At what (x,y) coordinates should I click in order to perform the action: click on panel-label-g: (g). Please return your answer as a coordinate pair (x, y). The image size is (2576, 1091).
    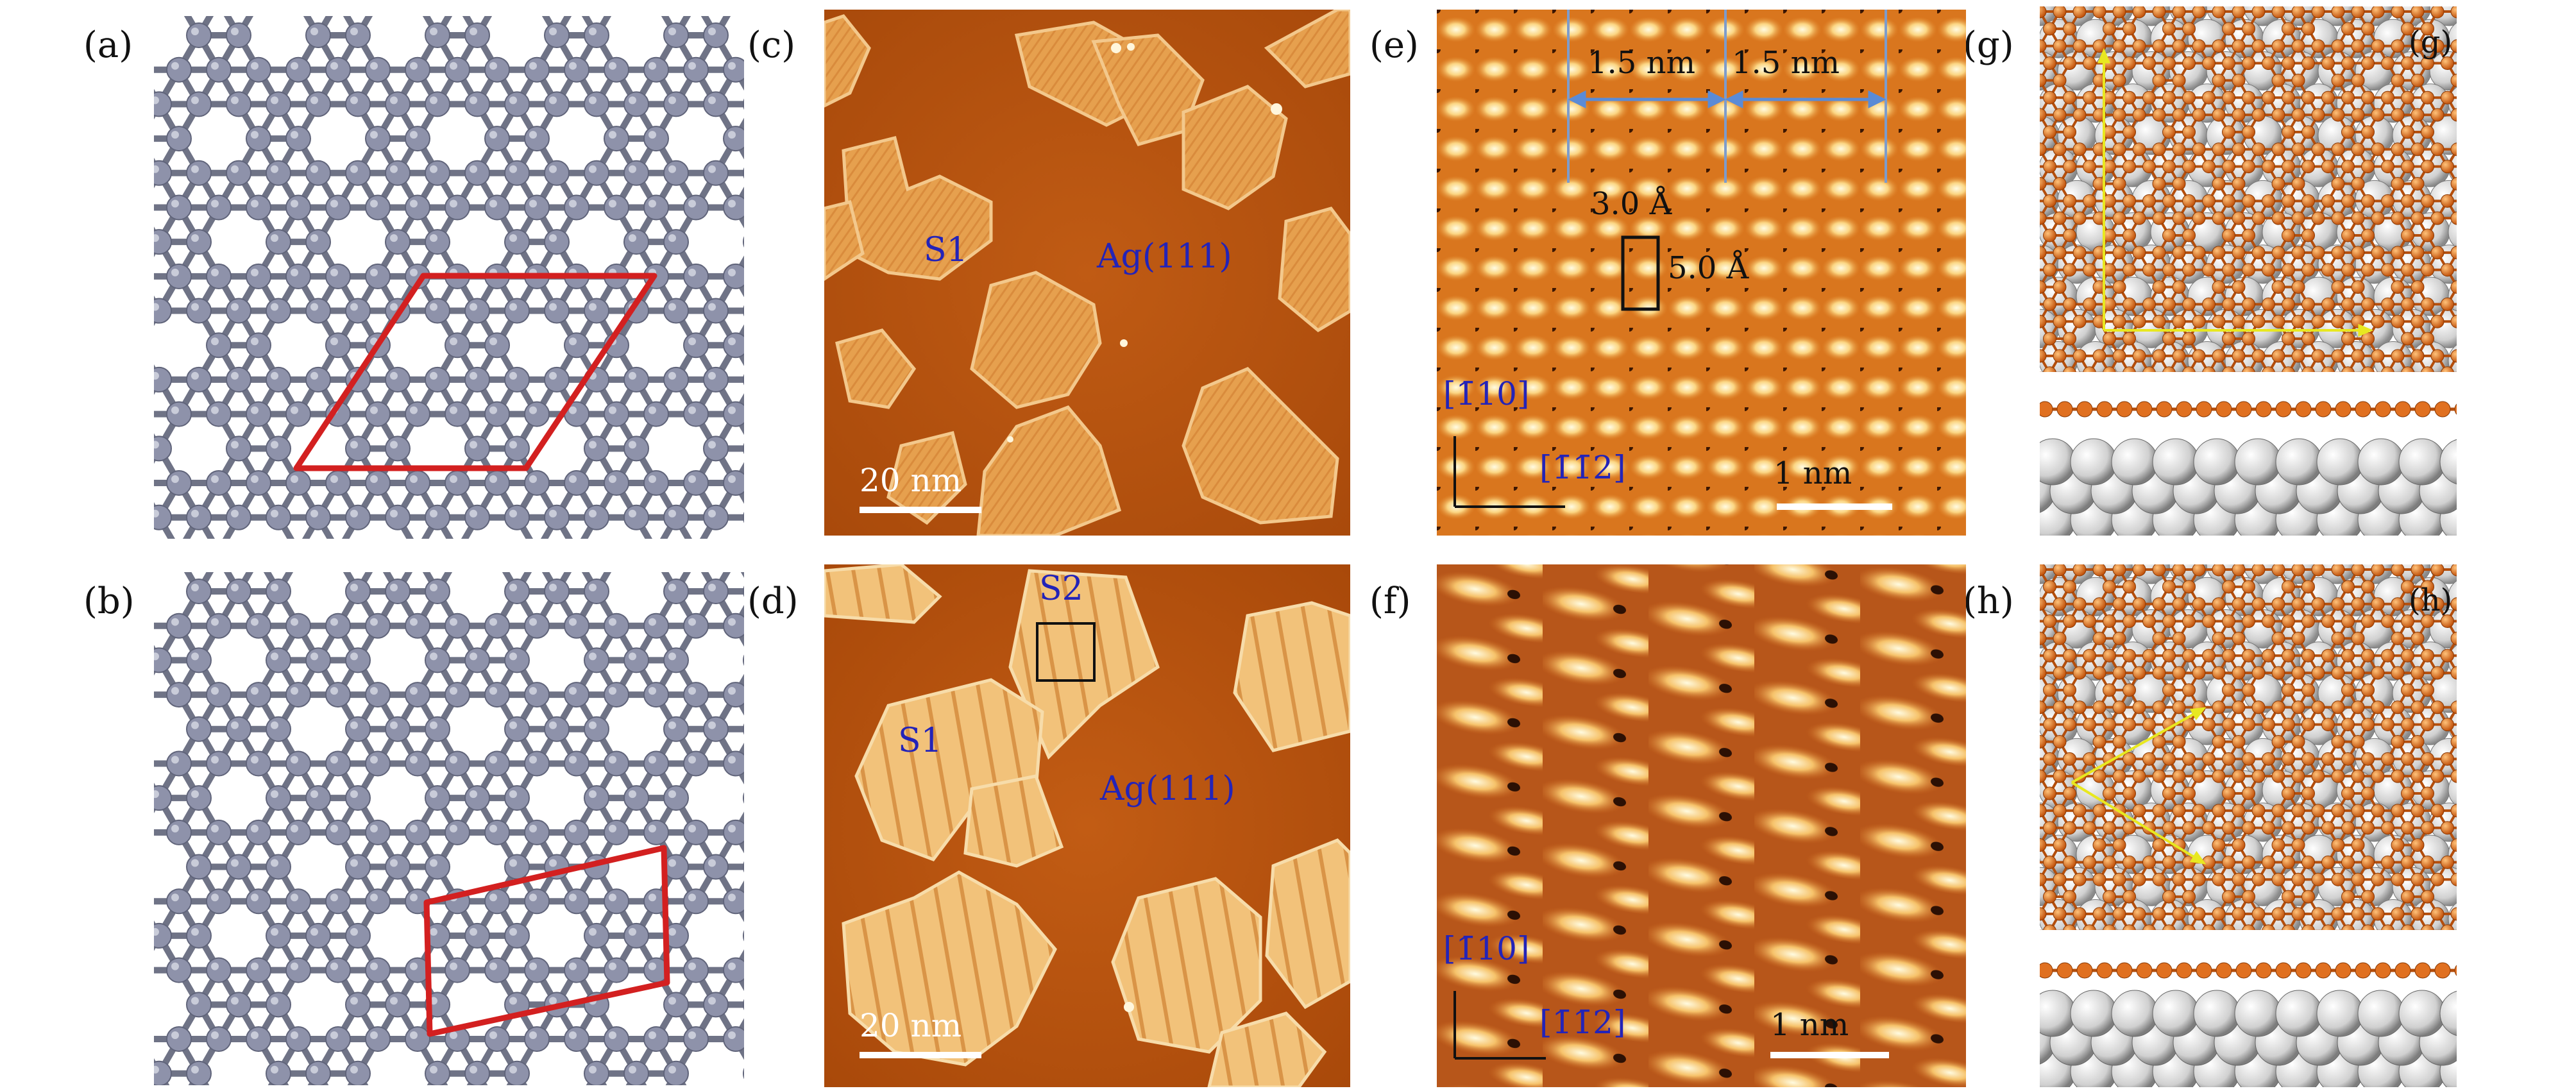
    Looking at the image, I should click on (1988, 45).